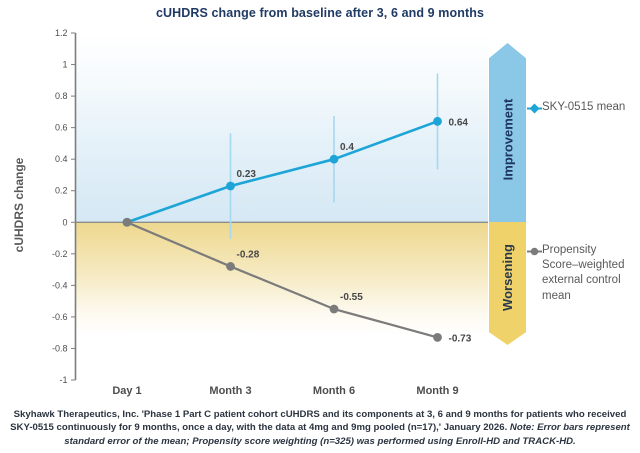 This screenshot has height=453, width=640. What do you see at coordinates (351, 297) in the screenshot?
I see `value-label: -0.55` at bounding box center [351, 297].